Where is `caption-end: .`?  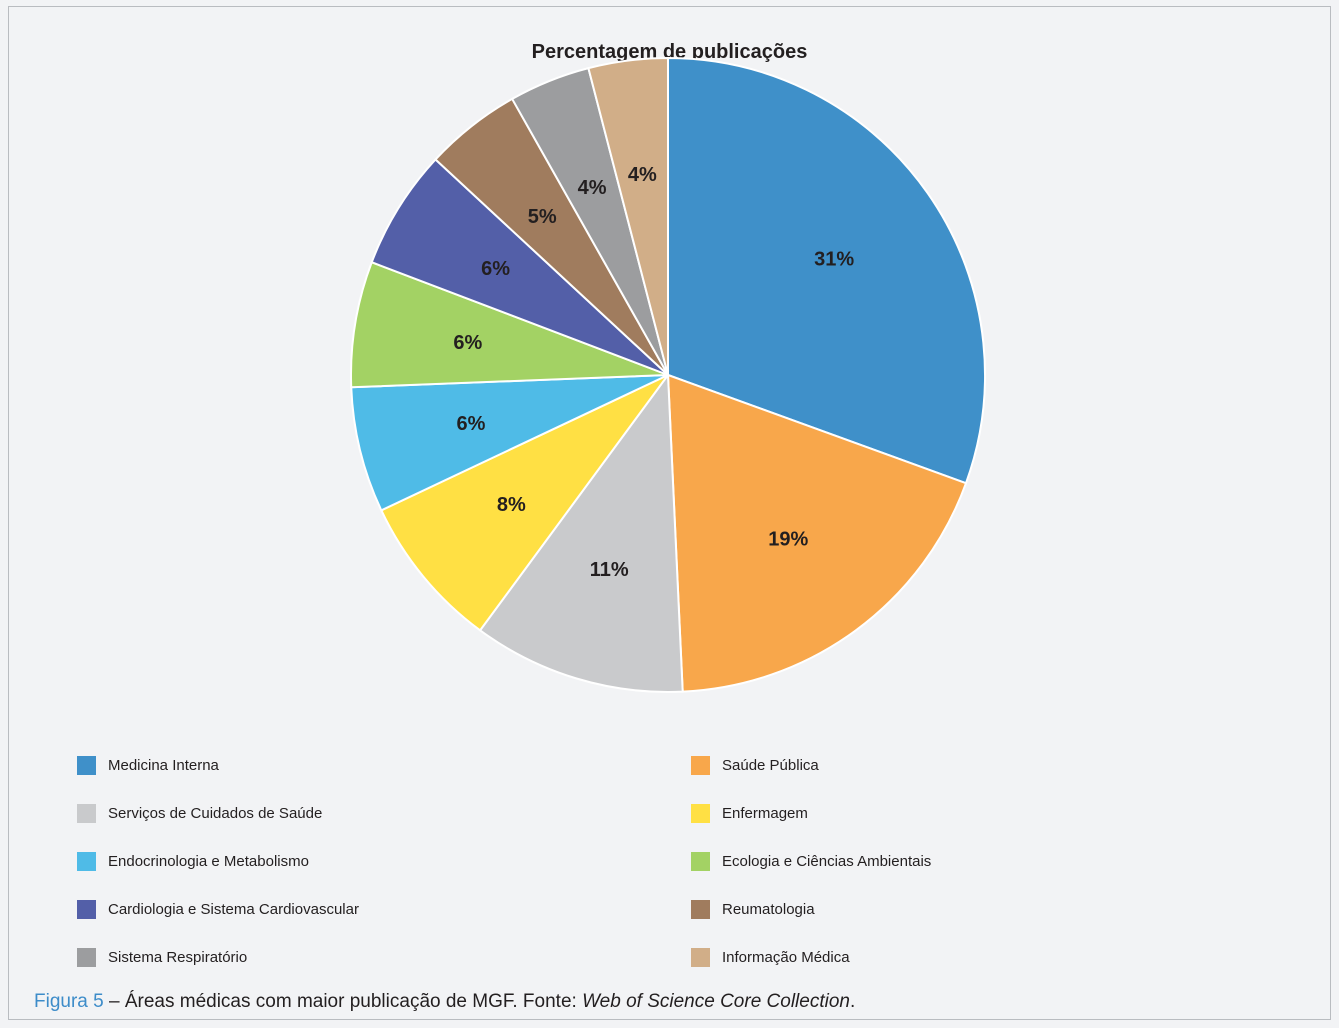
caption-end: . is located at coordinates (852, 1001).